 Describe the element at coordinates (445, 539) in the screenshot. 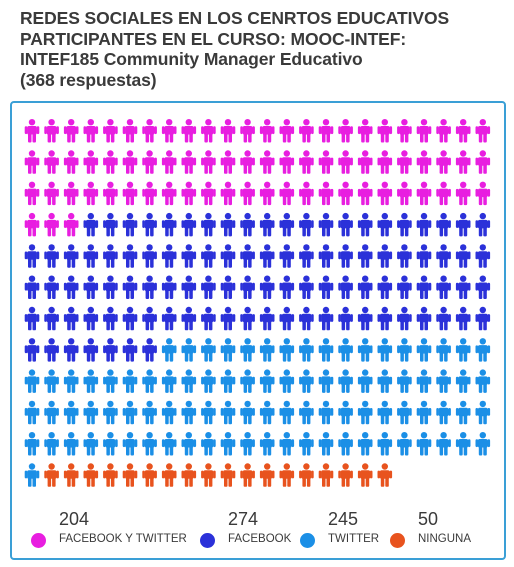

I see `legend-label: NINGUNA` at that location.